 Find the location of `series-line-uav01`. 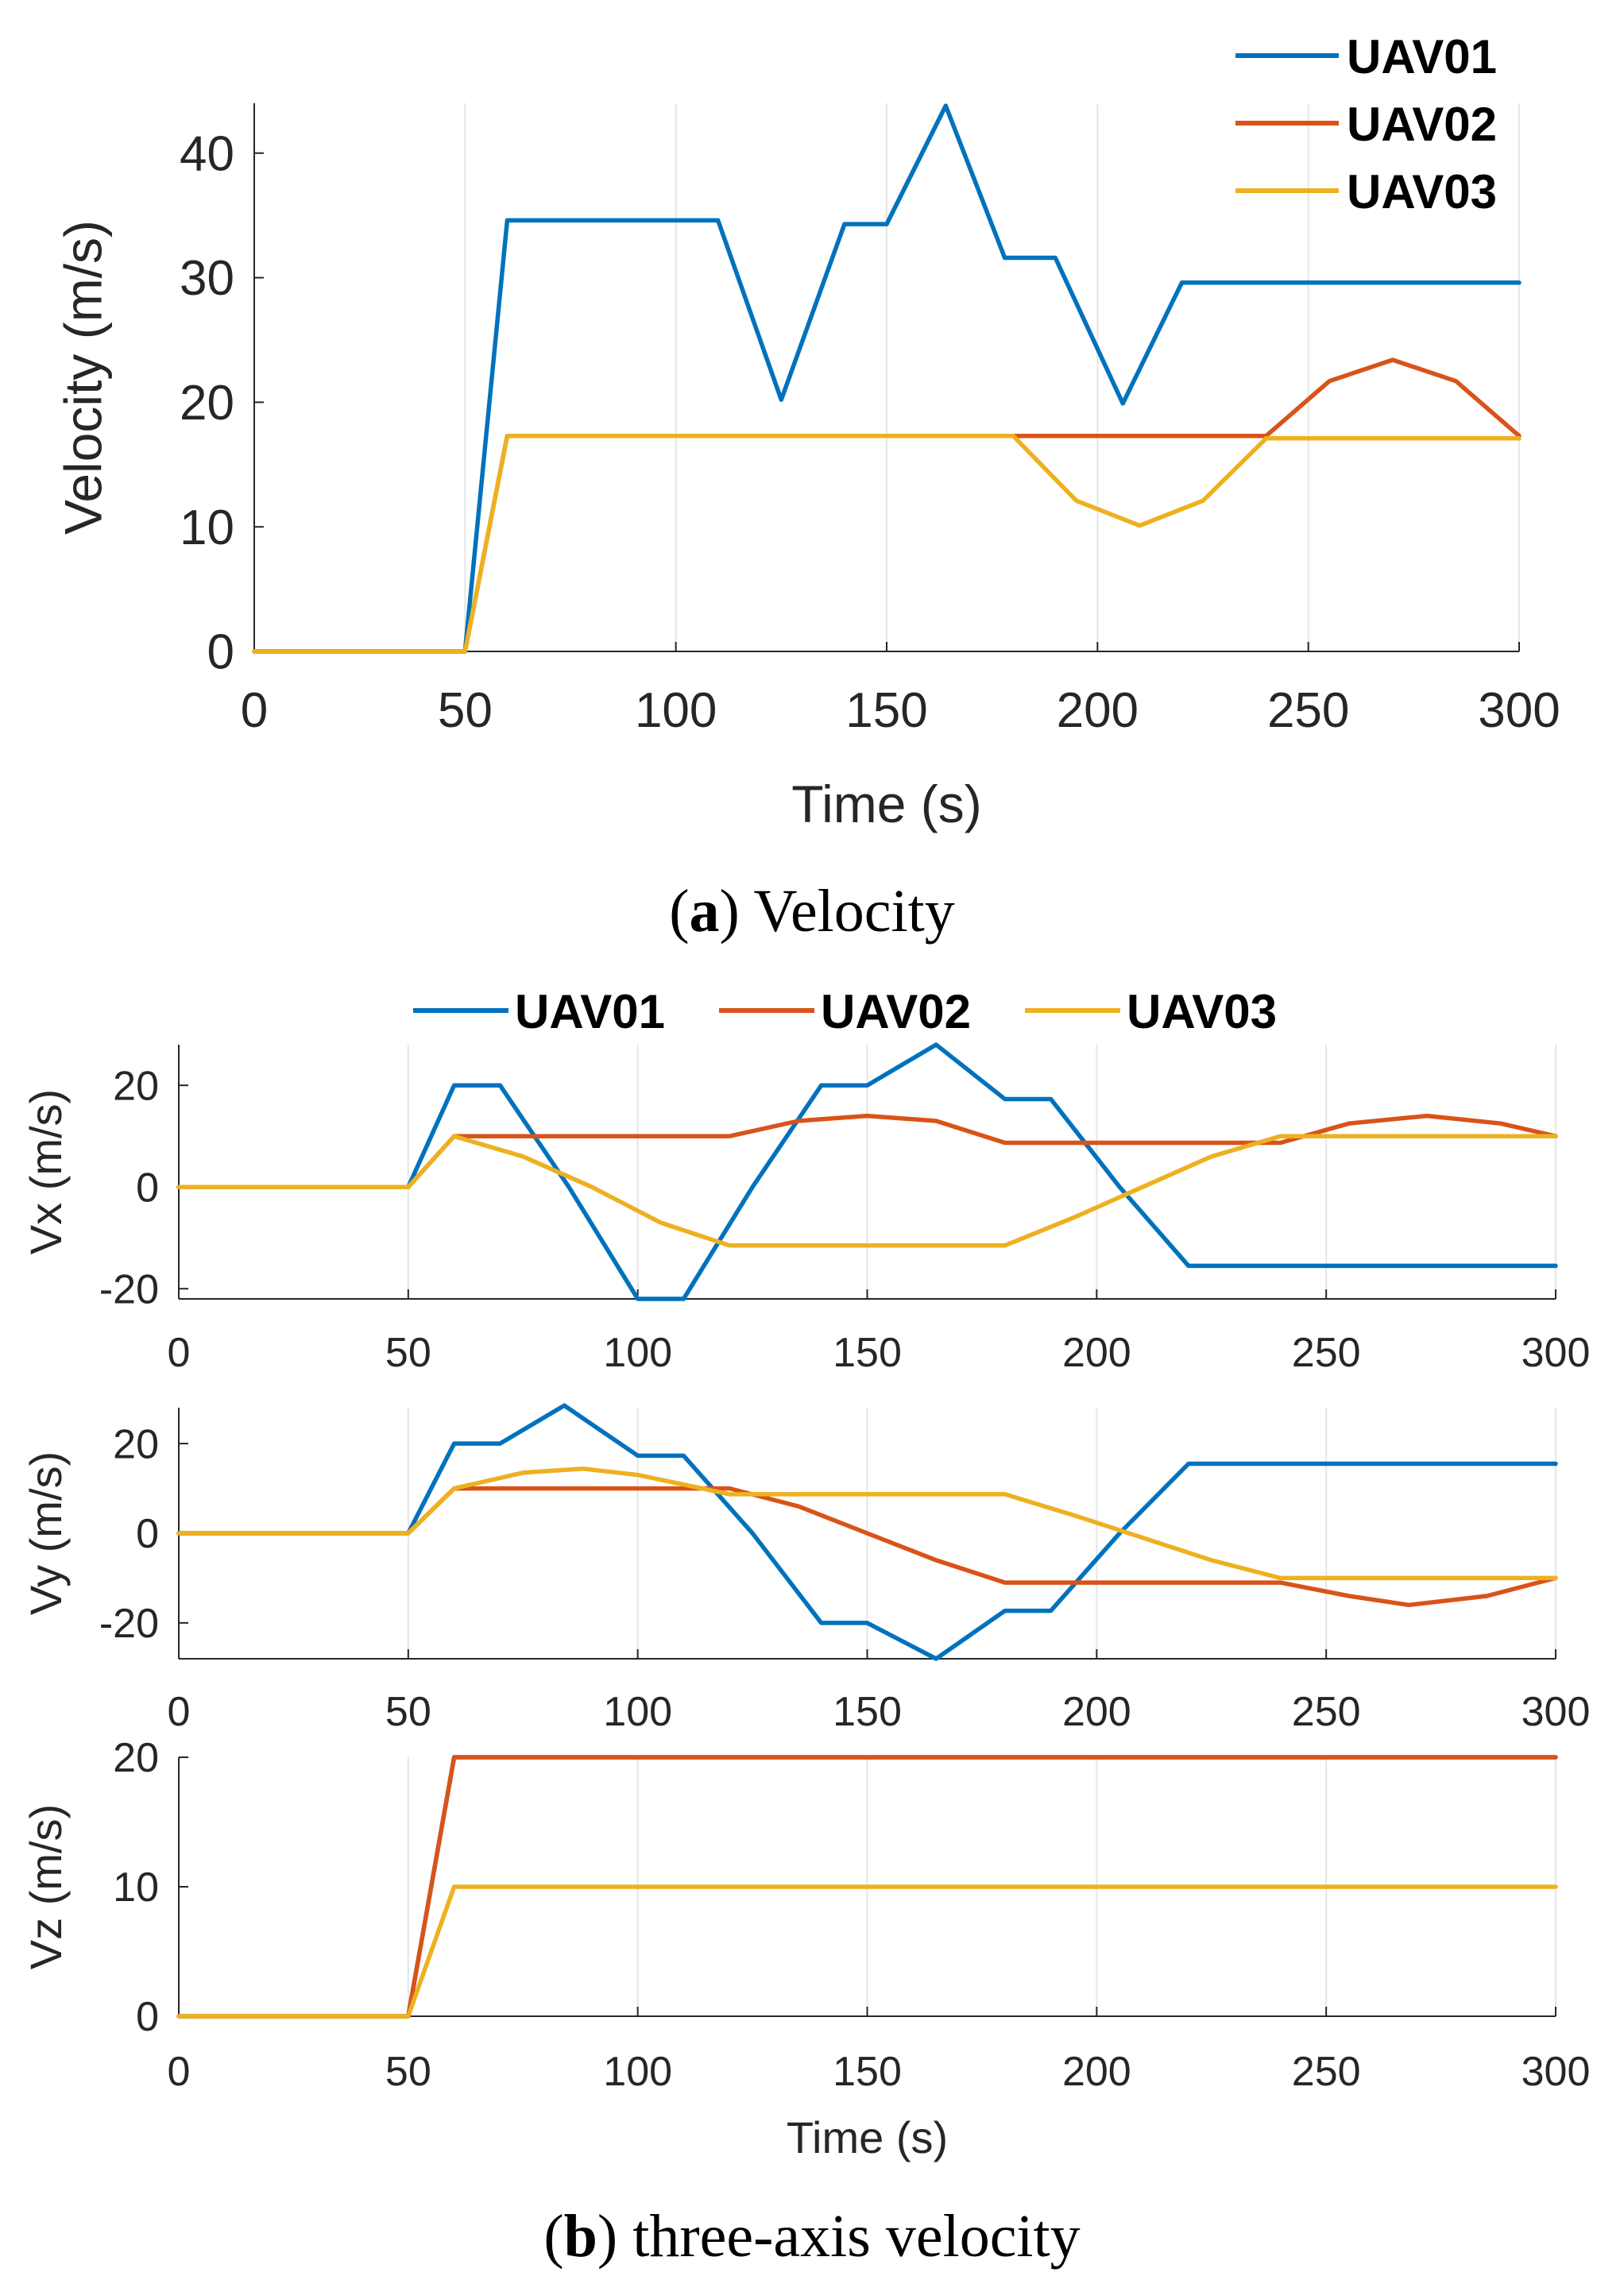

series-line-uav01 is located at coordinates (867, 1532).